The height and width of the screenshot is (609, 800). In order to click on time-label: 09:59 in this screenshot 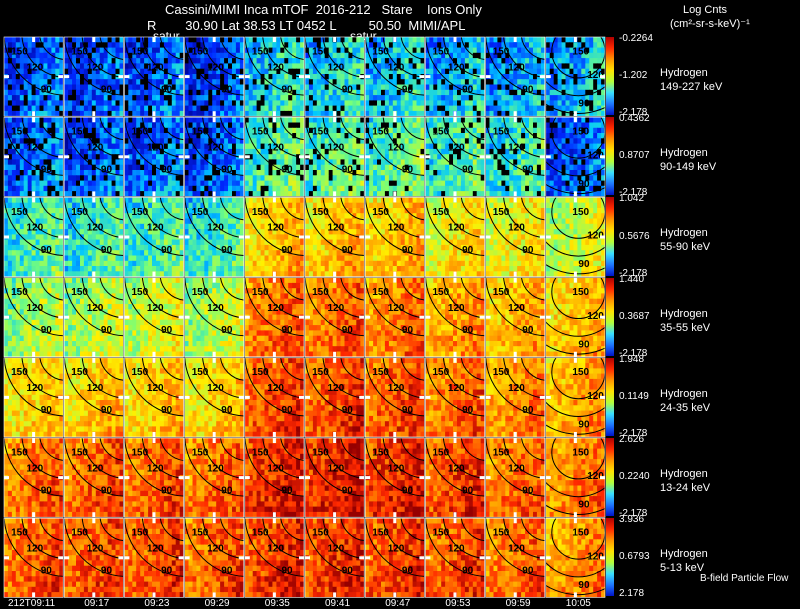, I will do `click(518, 603)`.